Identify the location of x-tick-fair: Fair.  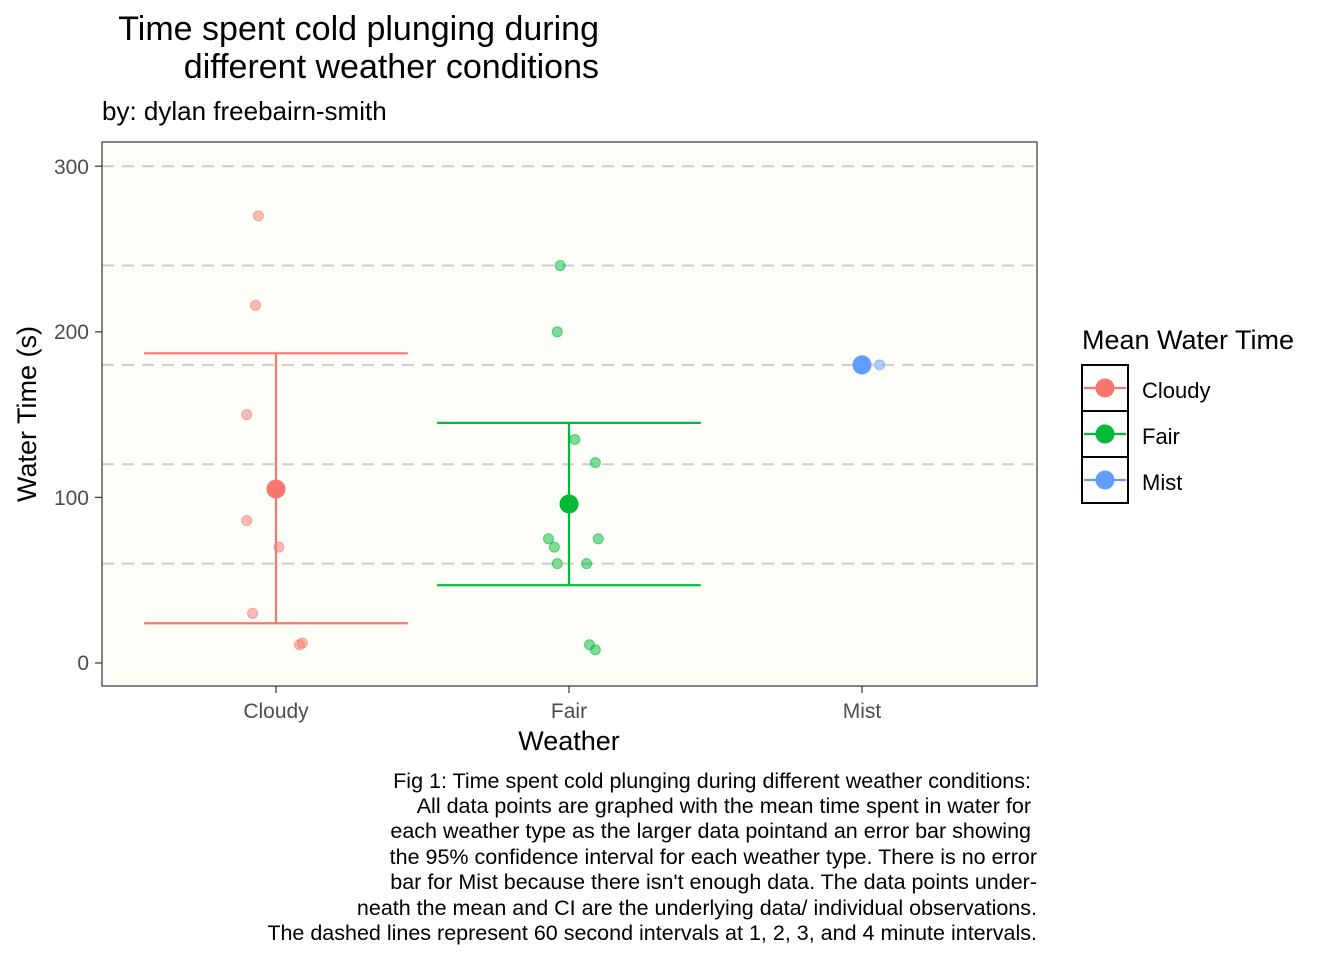
(569, 704).